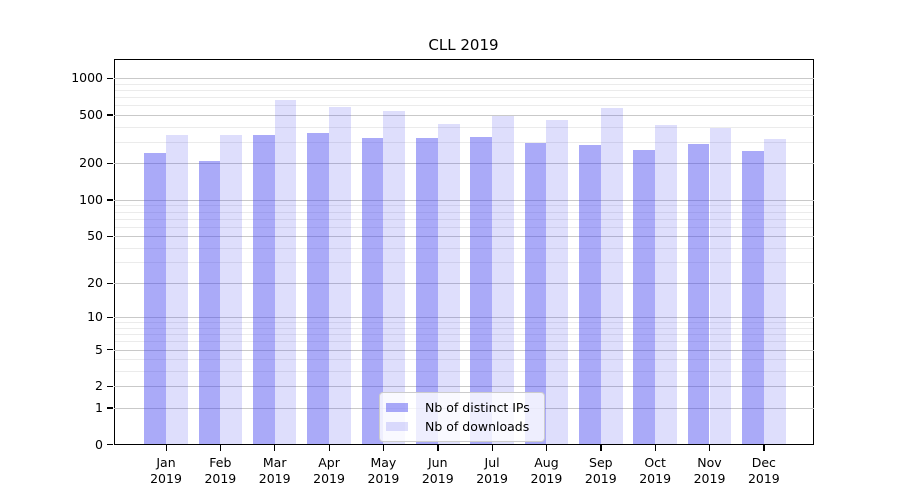  Describe the element at coordinates (698, 294) in the screenshot. I see `bar-distinct-ips-nov` at that location.